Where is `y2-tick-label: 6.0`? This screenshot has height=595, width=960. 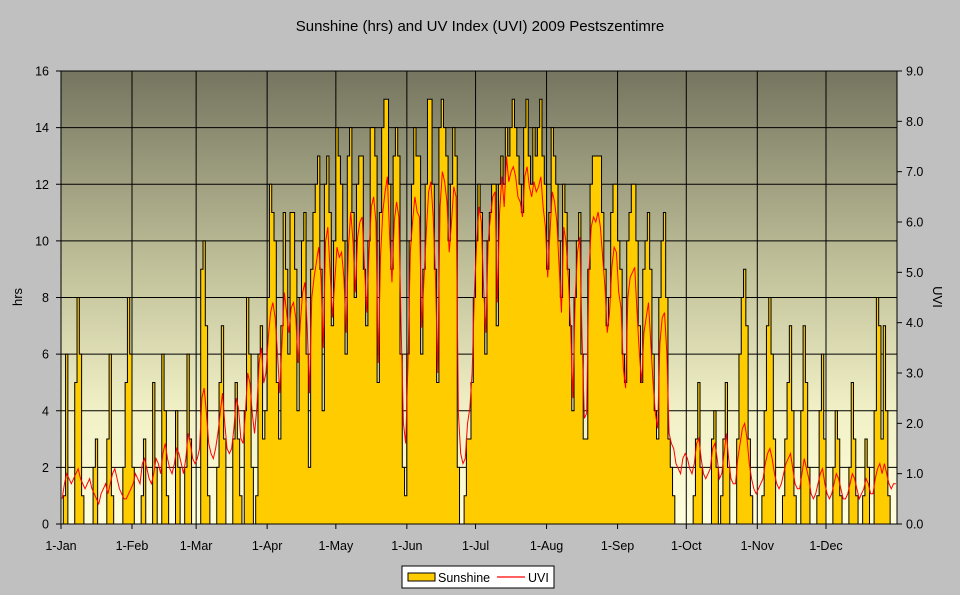
y2-tick-label: 6.0 is located at coordinates (914, 223).